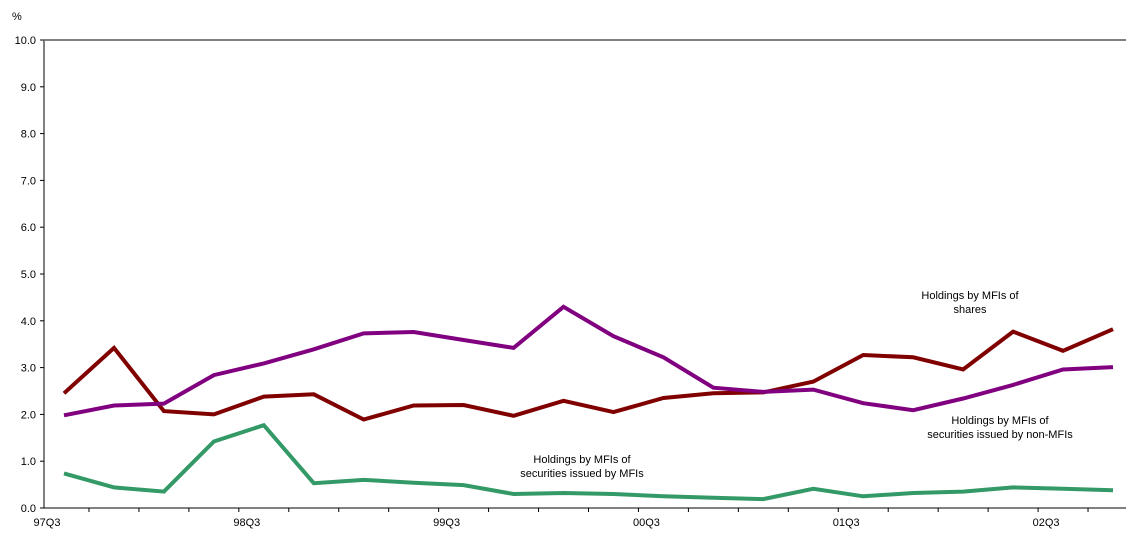 Image resolution: width=1131 pixels, height=538 pixels. What do you see at coordinates (970, 303) in the screenshot?
I see `series-label-shares: Holdings by MFIs of shares` at bounding box center [970, 303].